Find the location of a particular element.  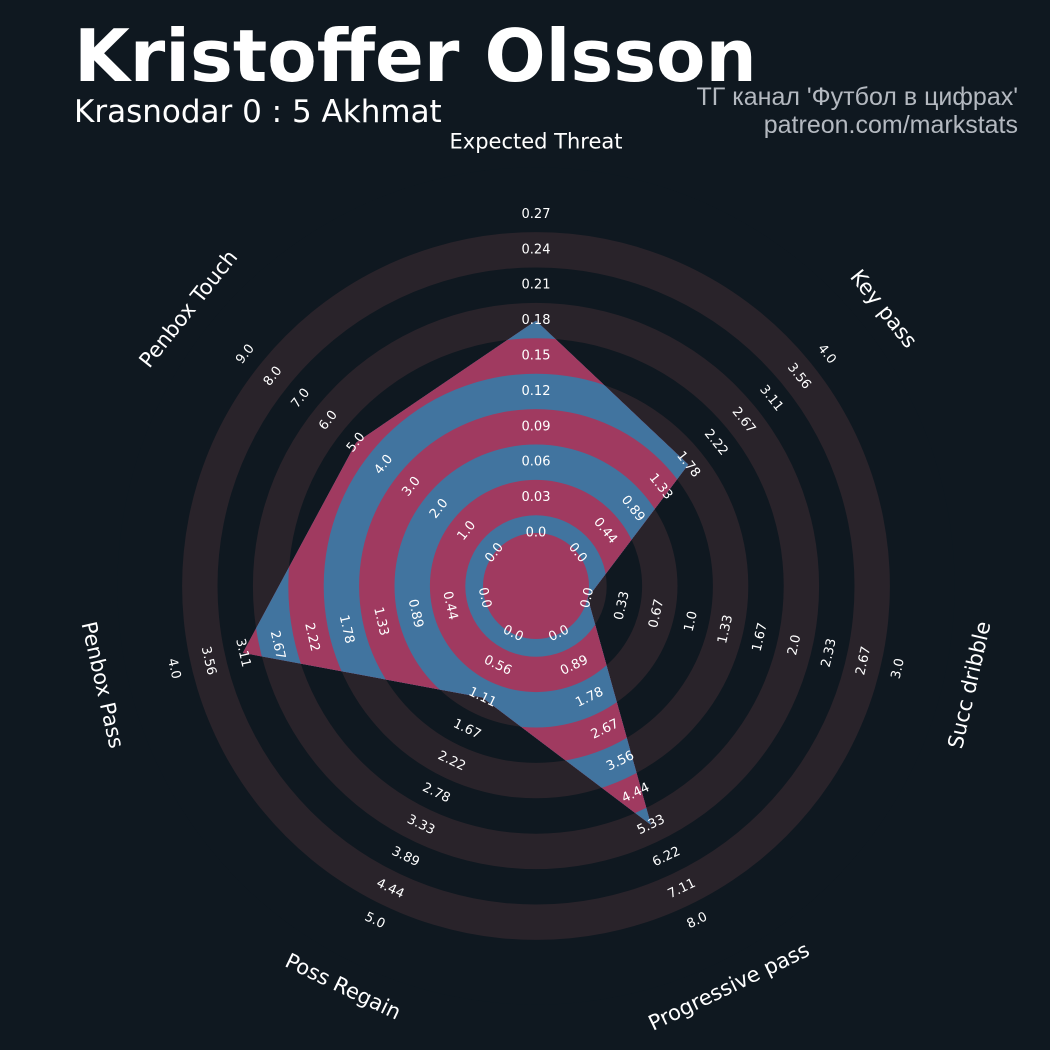

tick-label: 0.09 is located at coordinates (536, 426).